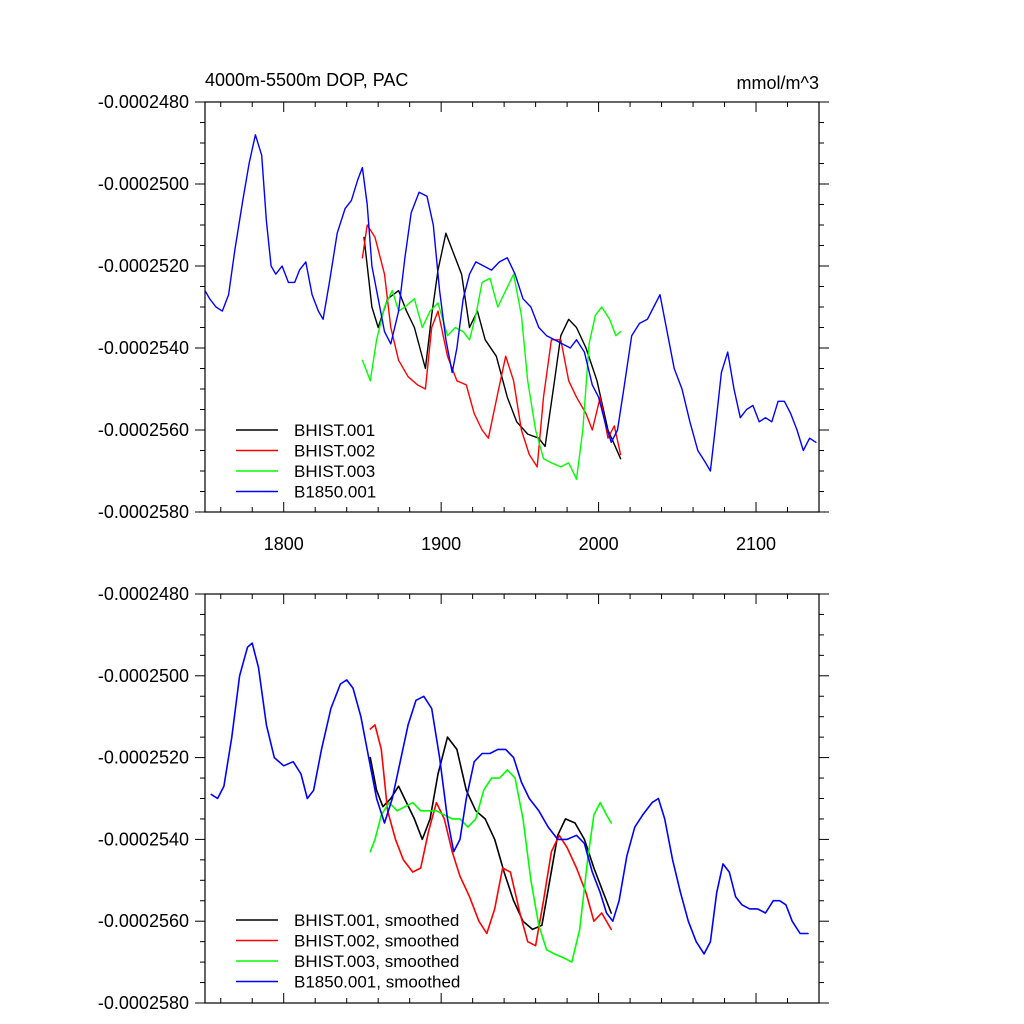 The height and width of the screenshot is (1024, 1024). I want to click on x-tick-label: 1900, so click(441, 544).